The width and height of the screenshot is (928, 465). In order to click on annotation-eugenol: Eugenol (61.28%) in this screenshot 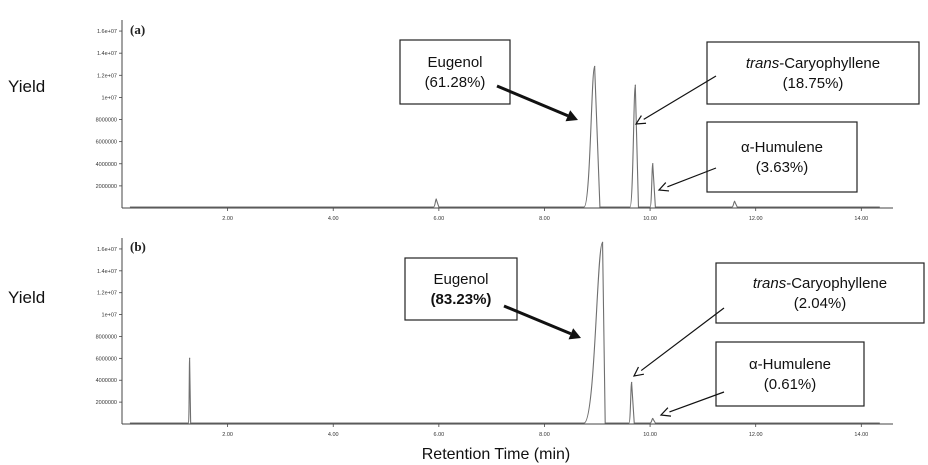, I will do `click(488, 80)`.